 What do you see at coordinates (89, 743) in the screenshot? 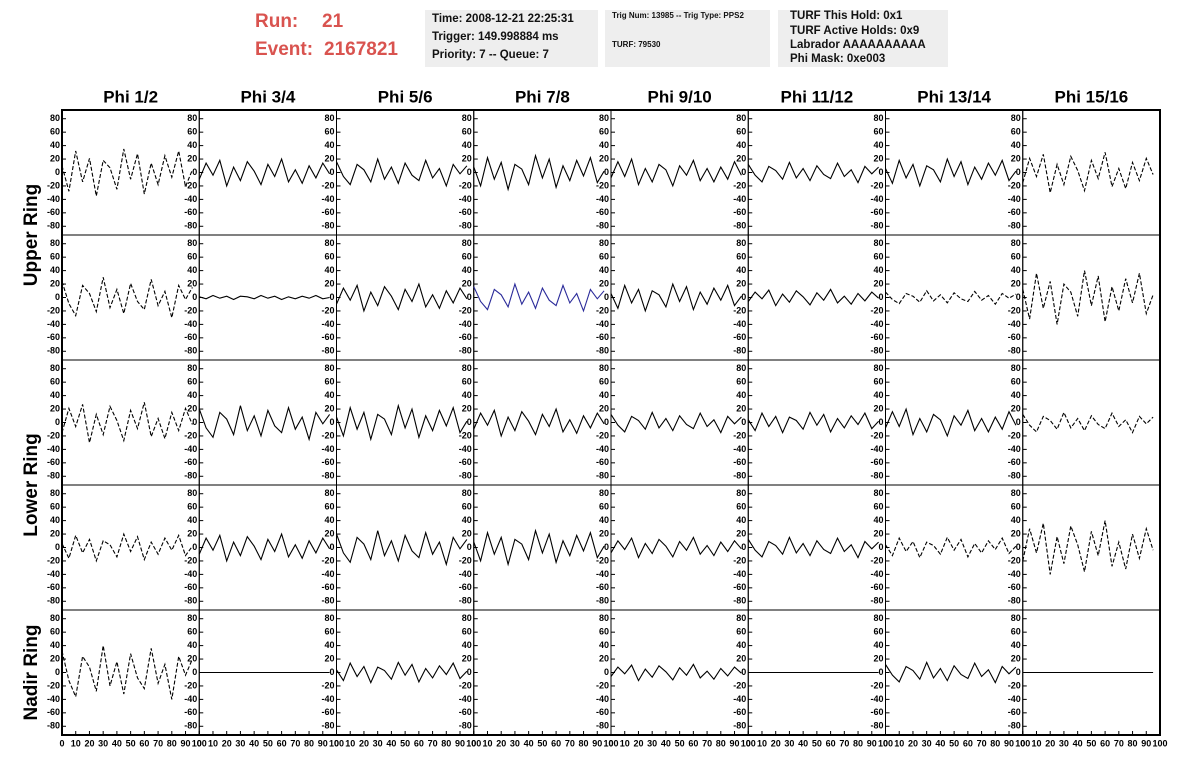
I see `x-tick-label: 20` at bounding box center [89, 743].